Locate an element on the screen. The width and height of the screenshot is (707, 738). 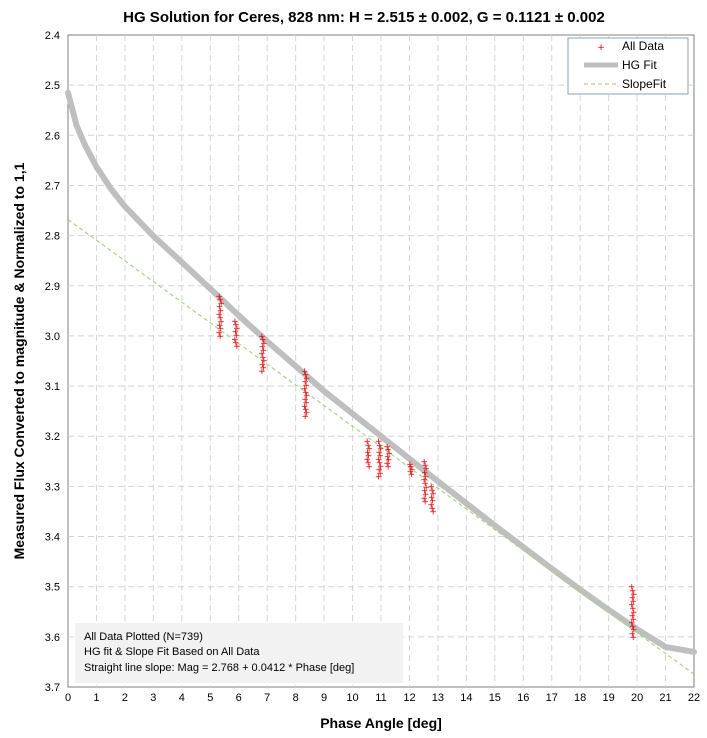
x-tick-label: 11 is located at coordinates (380, 698).